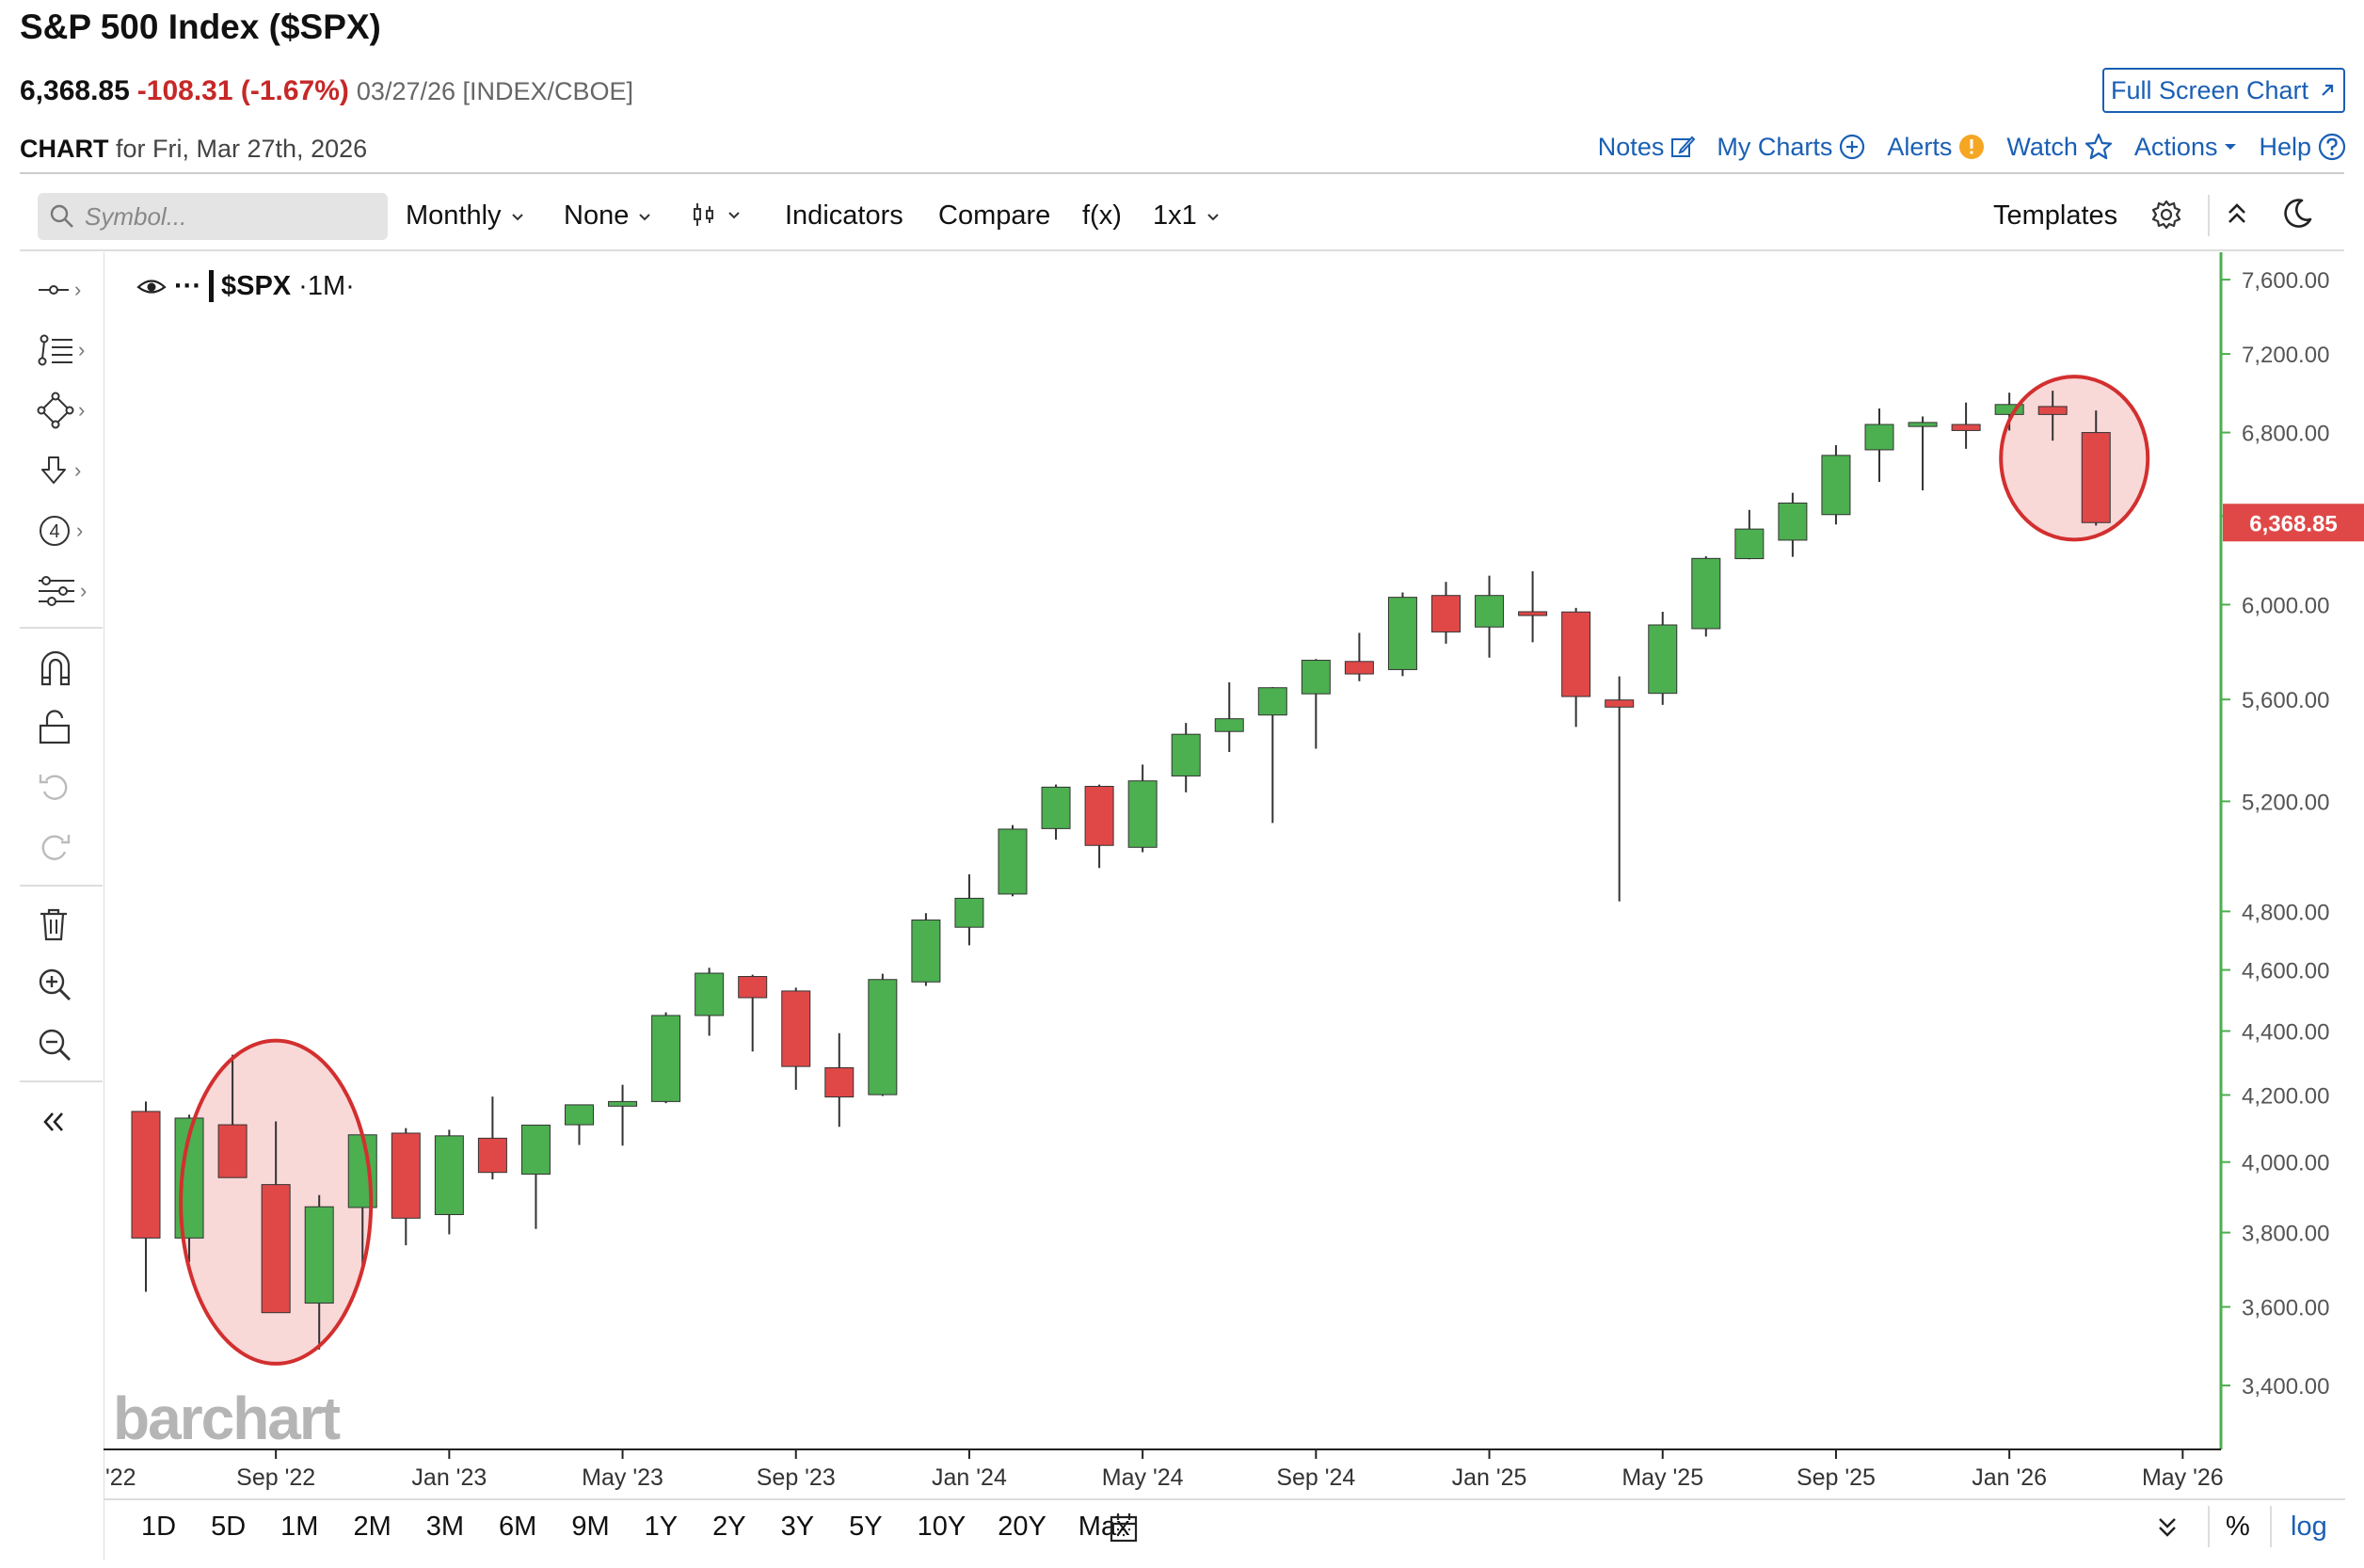 The width and height of the screenshot is (2364, 1568). What do you see at coordinates (1647, 147) in the screenshot?
I see `notes-link: Notes` at bounding box center [1647, 147].